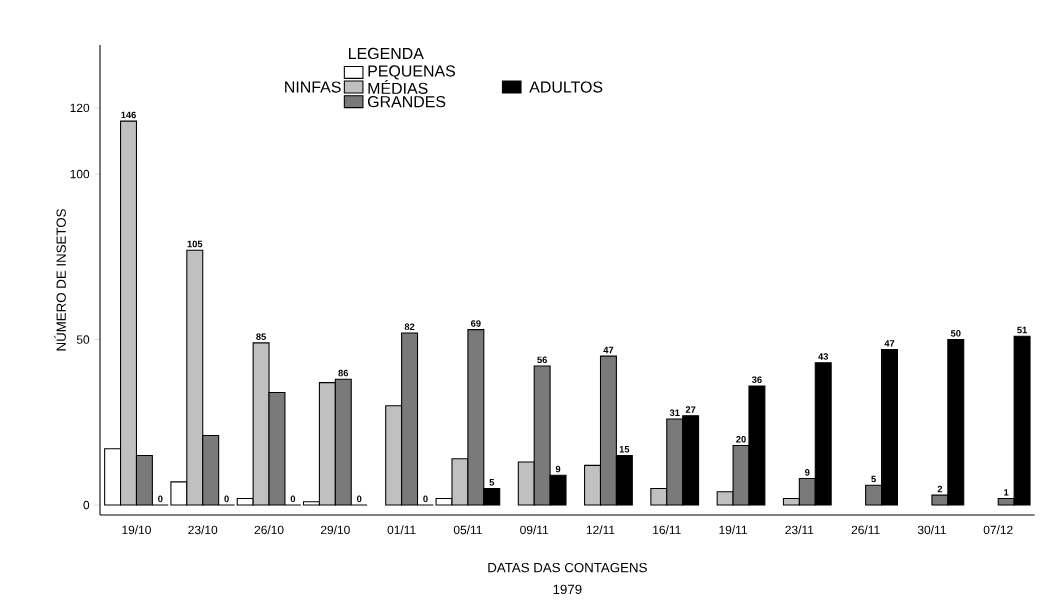 This screenshot has height=600, width=1062. Describe the element at coordinates (412, 72) in the screenshot. I see `legend-label: PEQUENAS` at that location.